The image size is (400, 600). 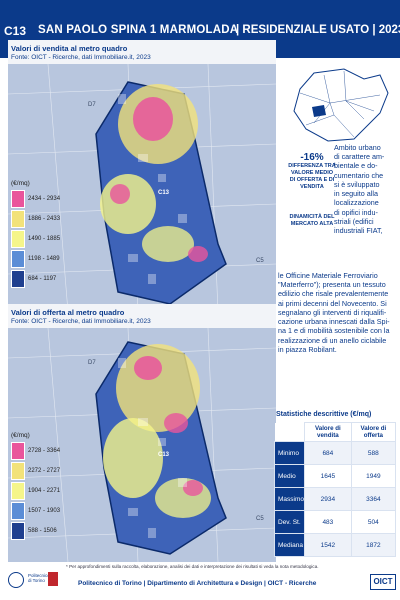 I want to click on offer-map-label-c13: C13, so click(x=164, y=455).